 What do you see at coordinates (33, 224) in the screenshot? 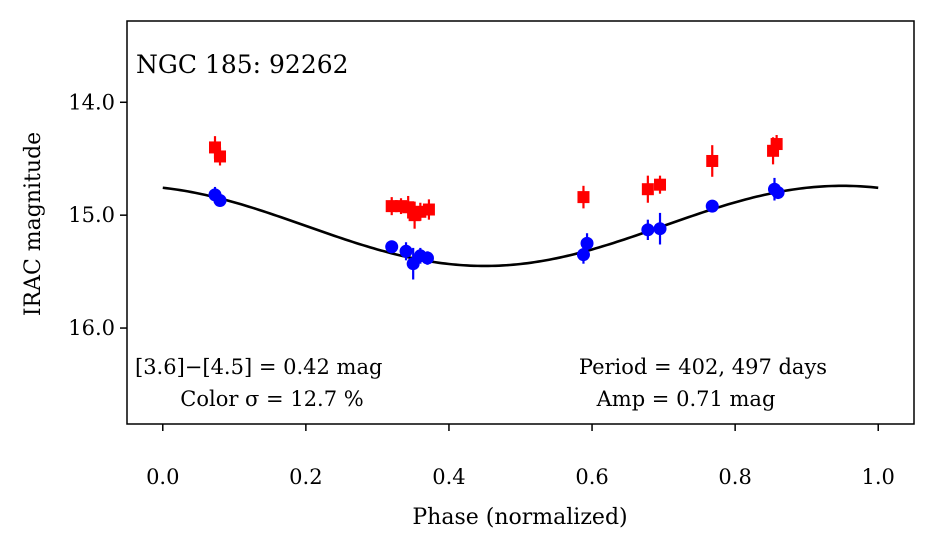
I see `y-axis-label: IRAC magnitude` at bounding box center [33, 224].